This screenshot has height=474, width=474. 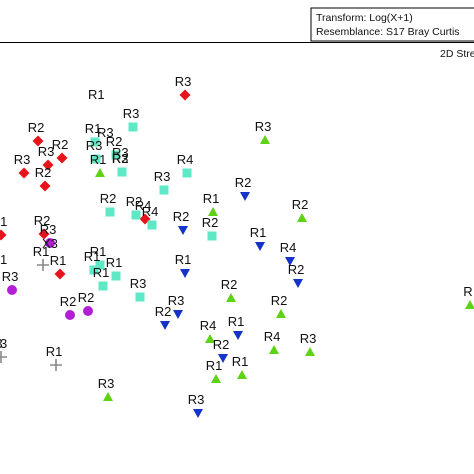 What do you see at coordinates (92, 256) in the screenshot?
I see `point-label-square-13: R1` at bounding box center [92, 256].